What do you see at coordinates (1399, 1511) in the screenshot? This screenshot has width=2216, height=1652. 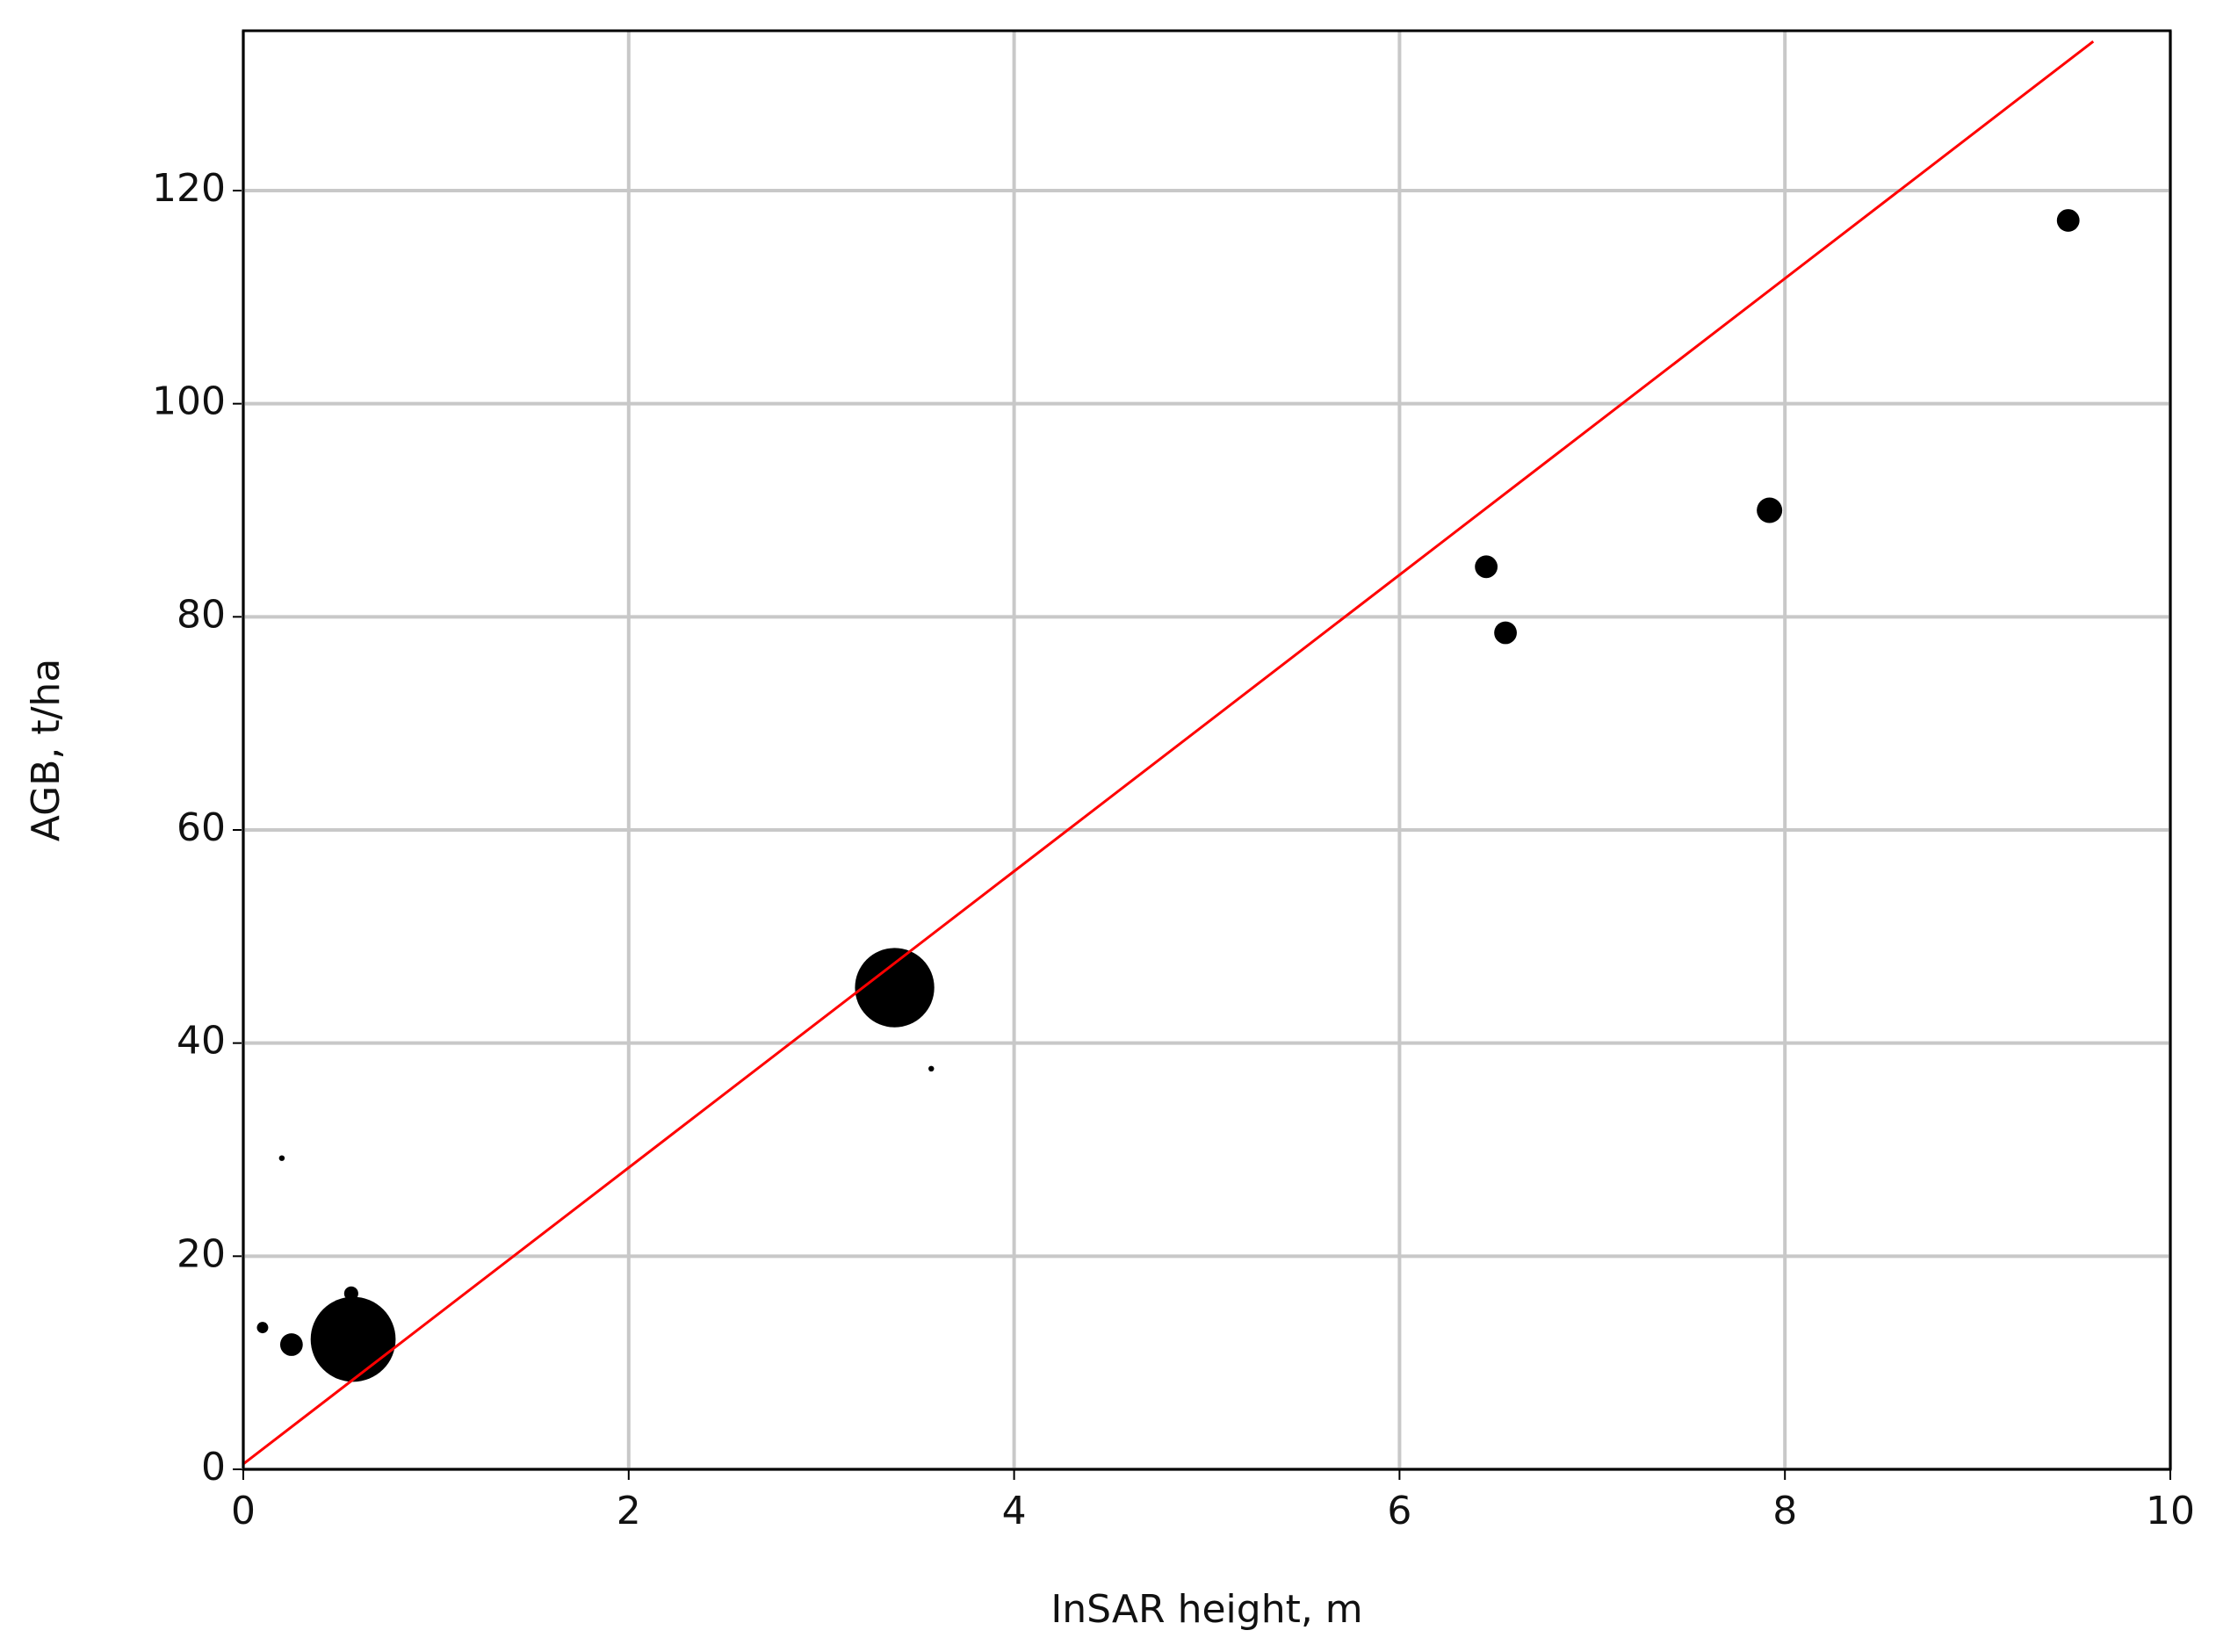 I see `x-tick-label: 6` at bounding box center [1399, 1511].